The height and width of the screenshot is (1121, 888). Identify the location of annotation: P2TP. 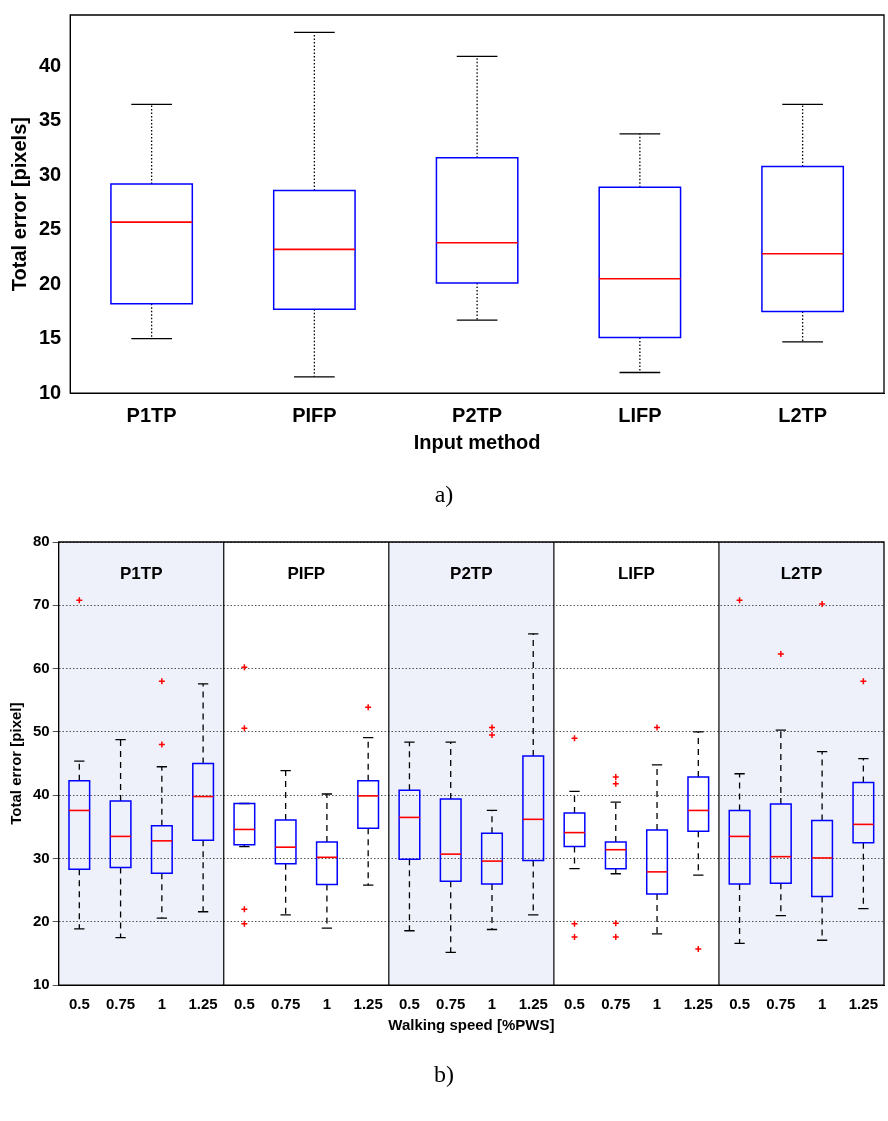
(471, 573).